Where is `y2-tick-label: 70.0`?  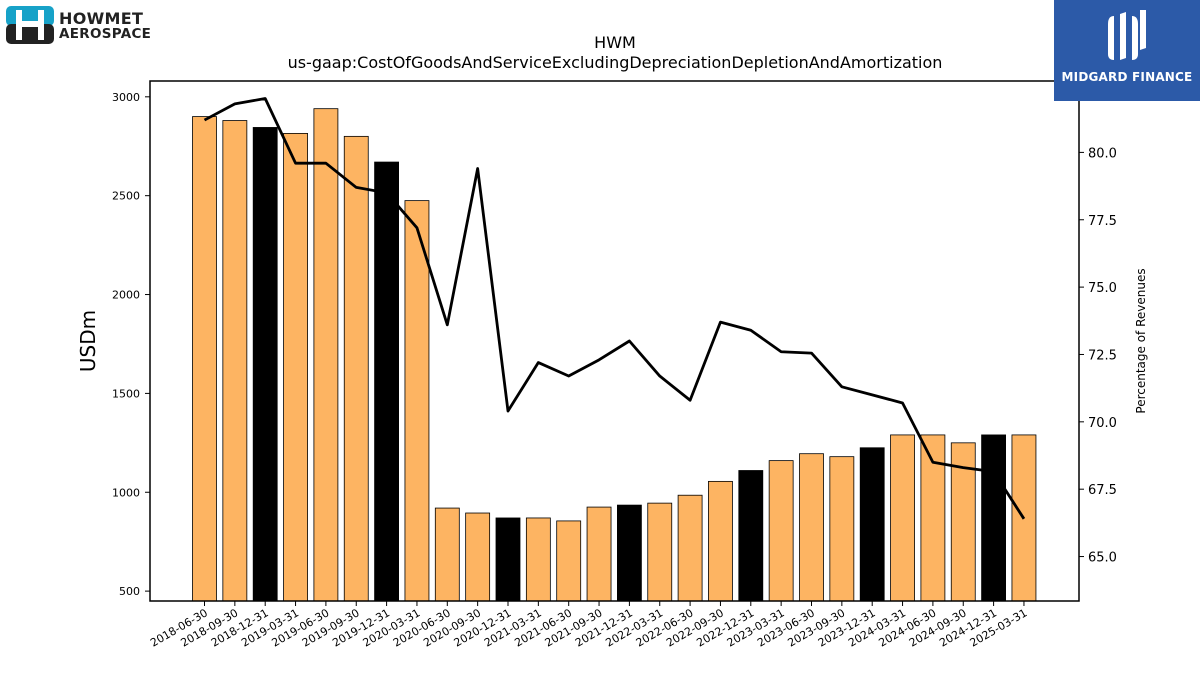 y2-tick-label: 70.0 is located at coordinates (1102, 423).